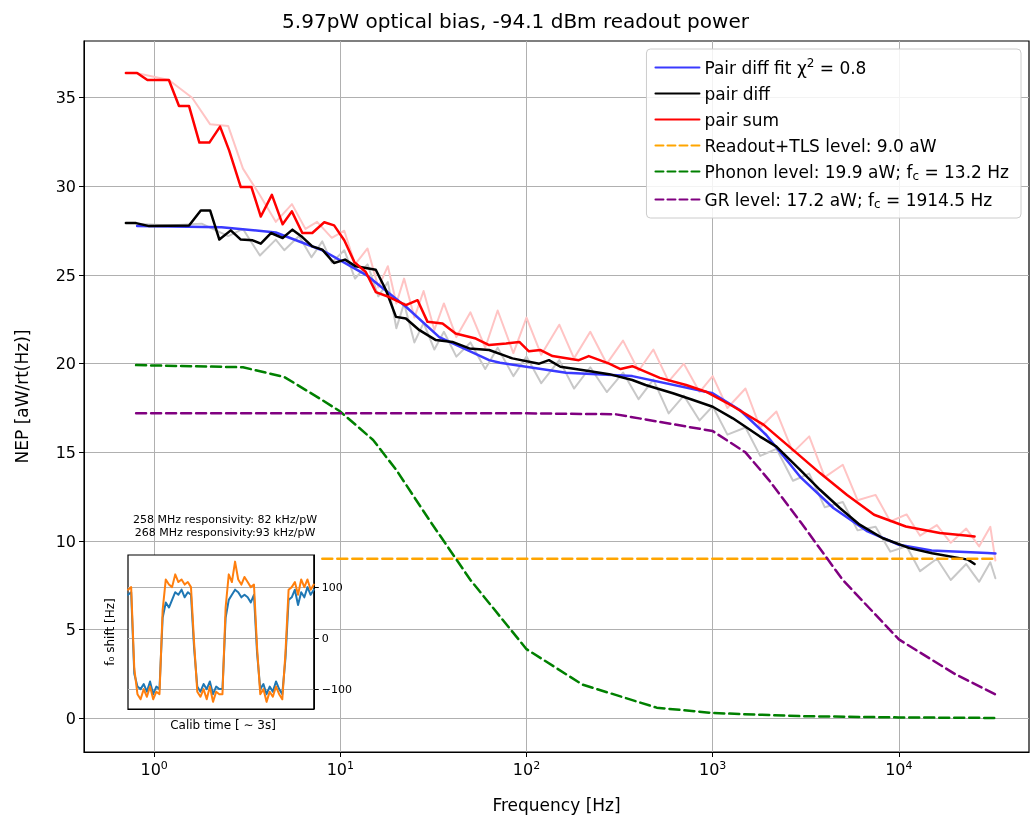  I want to click on legend-label: Readout+TLS level: 9.0 aW, so click(820, 145).